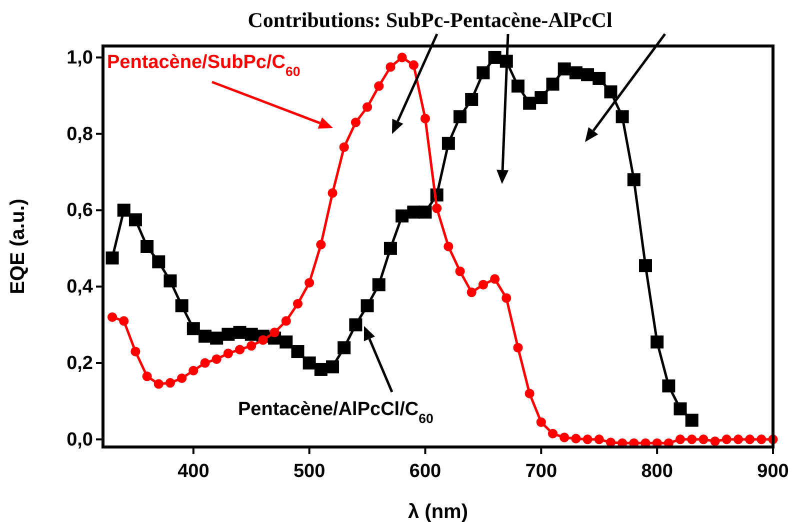 This screenshot has height=522, width=799. What do you see at coordinates (309, 471) in the screenshot?
I see `x-tick-label: 500` at bounding box center [309, 471].